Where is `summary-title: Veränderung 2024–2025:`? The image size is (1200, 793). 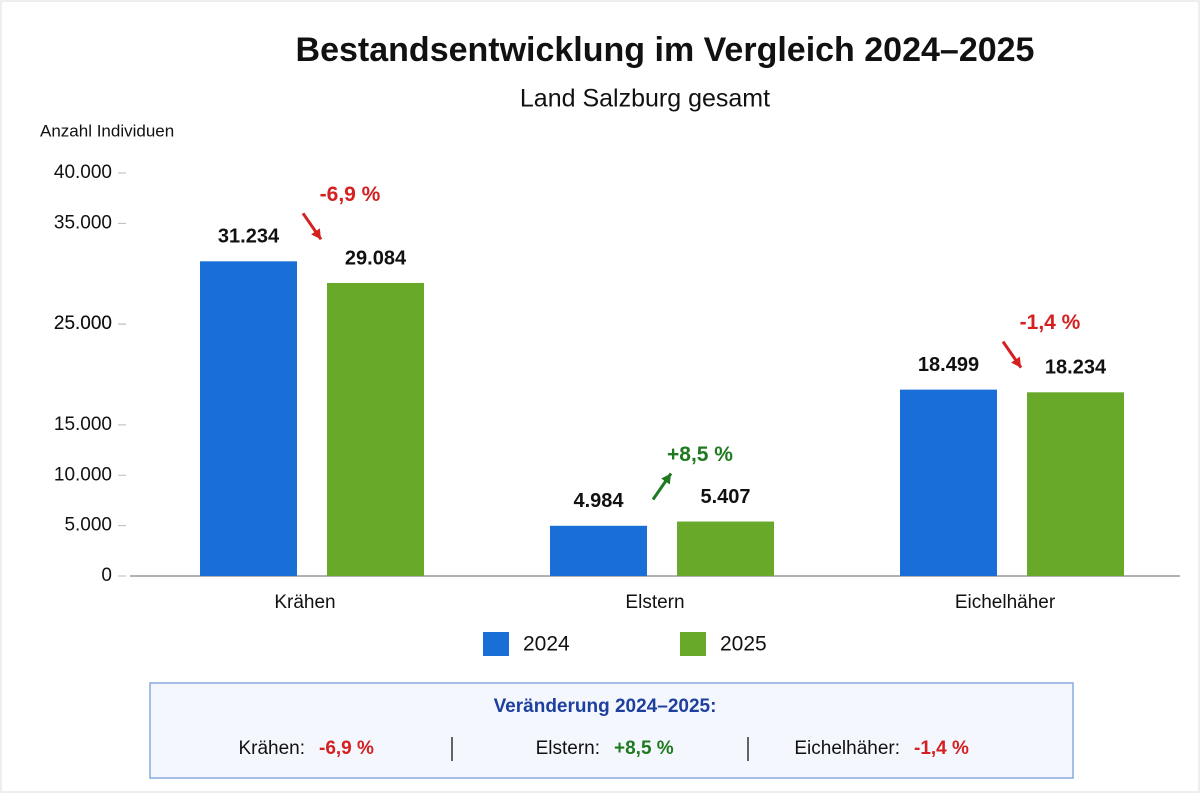 summary-title: Veränderung 2024–2025: is located at coordinates (605, 706).